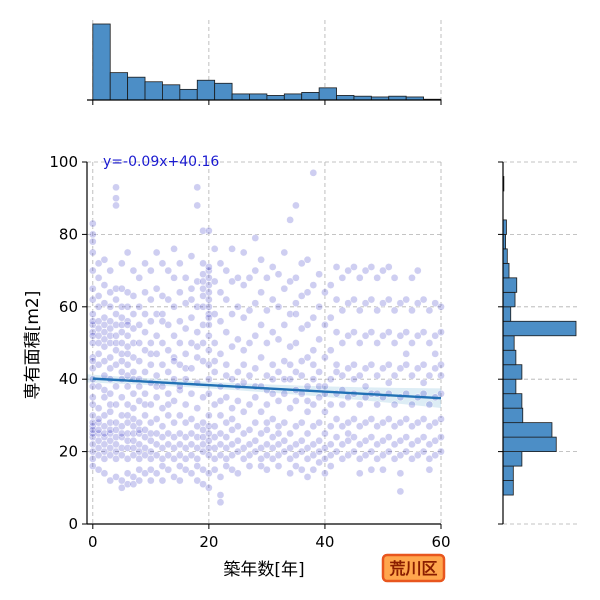 This screenshot has height=600, width=600. What do you see at coordinates (539, 336) in the screenshot?
I see `histogram-right` at bounding box center [539, 336].